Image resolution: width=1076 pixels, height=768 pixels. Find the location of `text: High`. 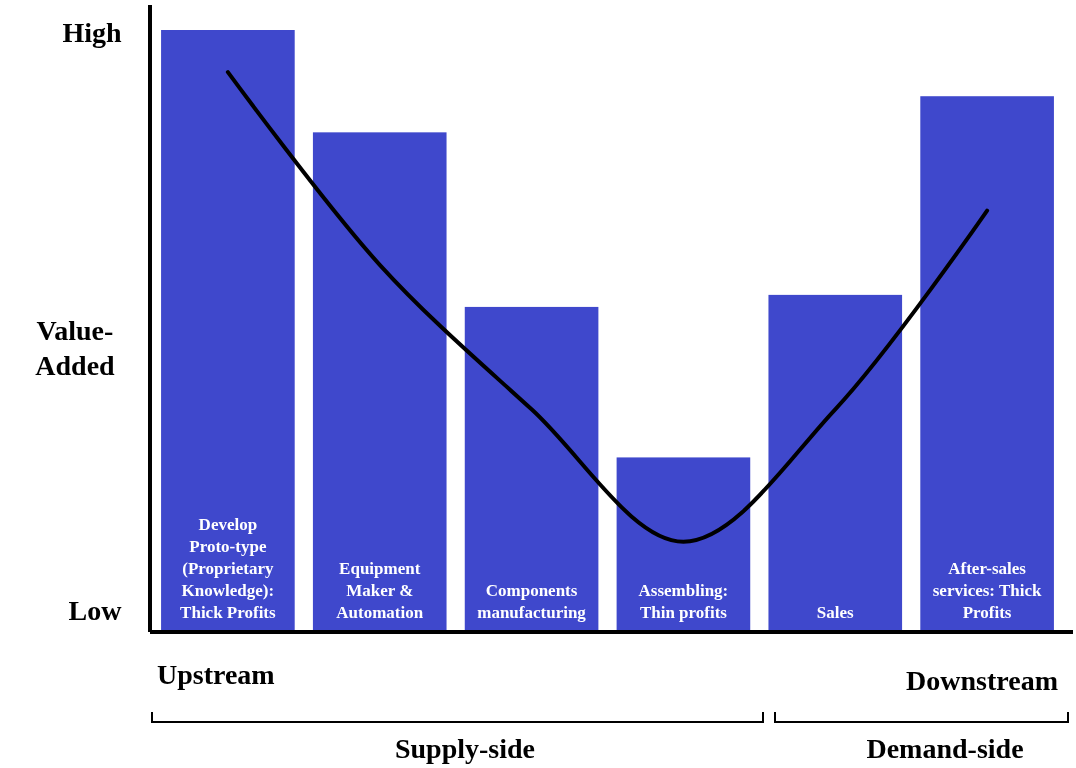

text: High is located at coordinates (92, 32).